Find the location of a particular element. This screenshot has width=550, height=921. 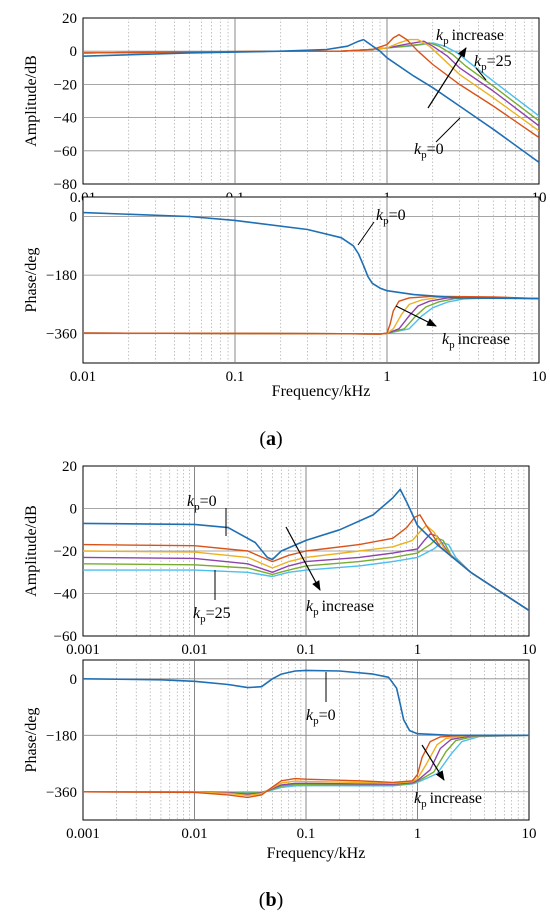

annotations-a-amp: kp increase kp=25 kp=0 is located at coordinates (463, 94).